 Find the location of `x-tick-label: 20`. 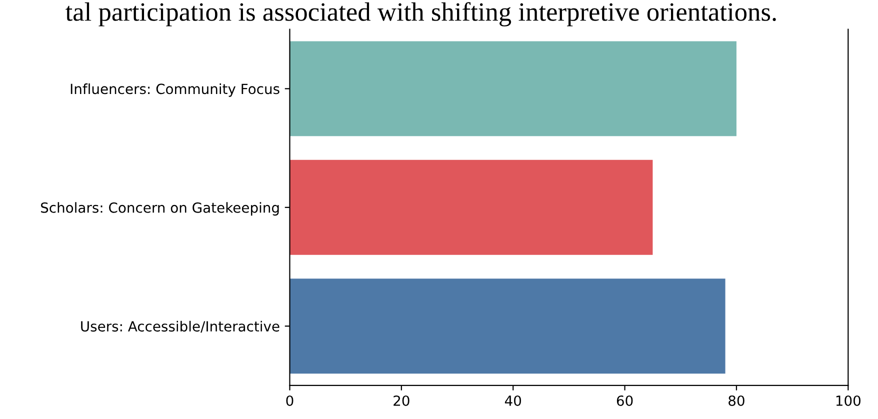

x-tick-label: 20 is located at coordinates (402, 400).